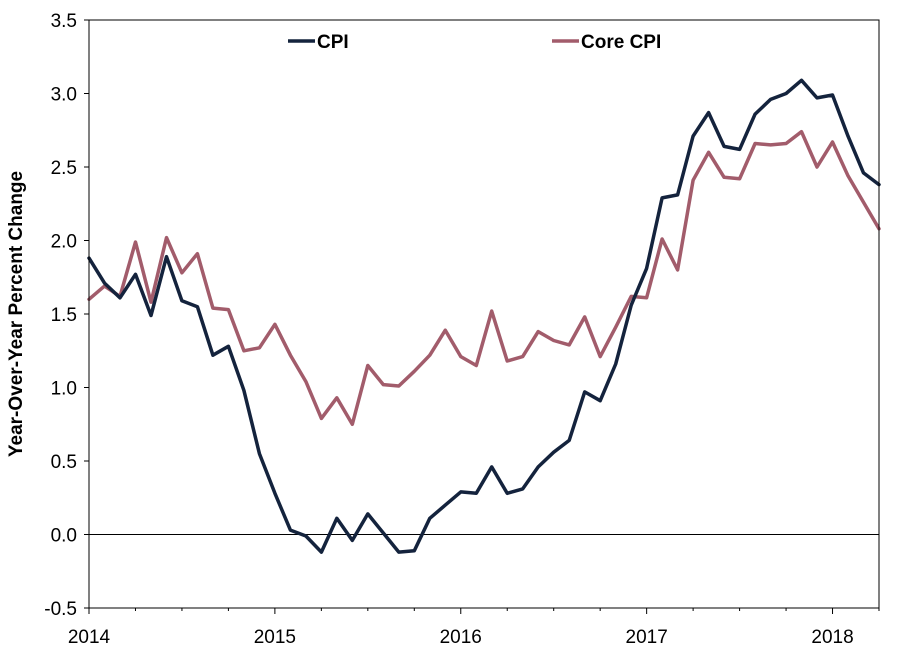  I want to click on legend: CPI Core CPI, so click(474, 42).